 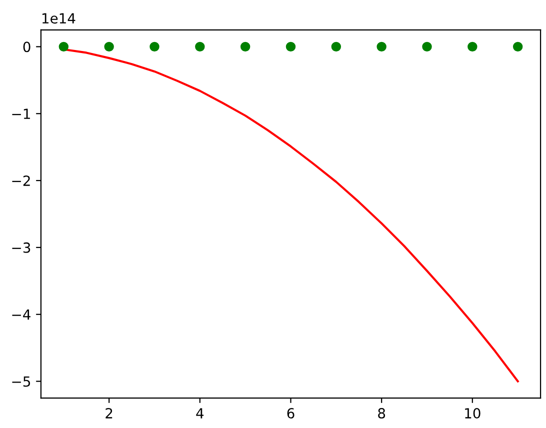 I want to click on x-tick-label: 8, so click(x=382, y=413).